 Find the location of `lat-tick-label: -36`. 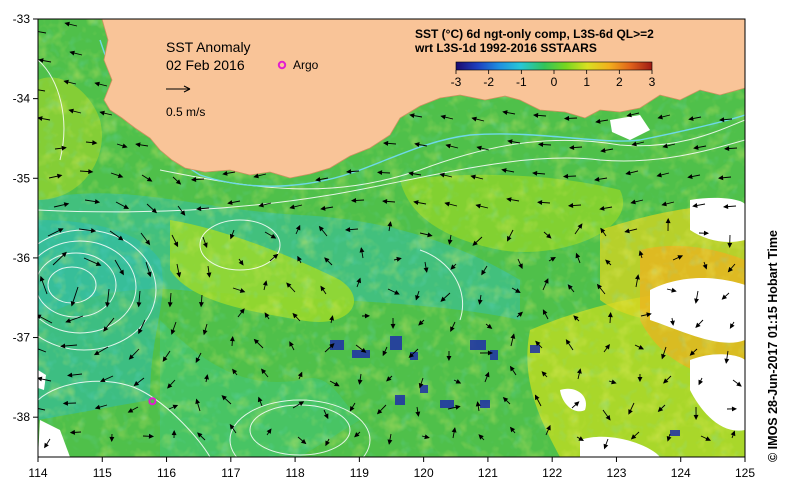

lat-tick-label: -36 is located at coordinates (22, 258).